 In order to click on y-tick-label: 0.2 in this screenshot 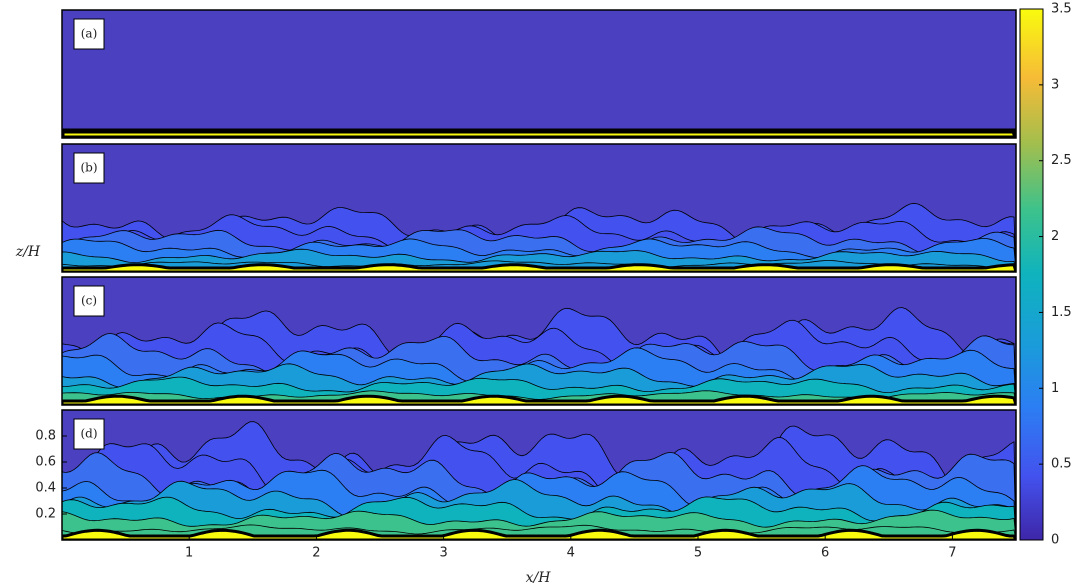, I will do `click(45, 514)`.